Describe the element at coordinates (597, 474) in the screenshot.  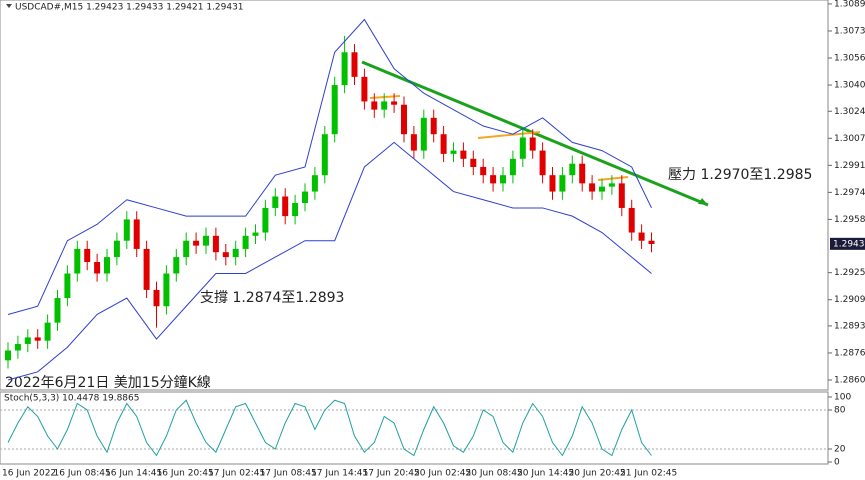
I see `x-tick-label: 20 Jun 20:45` at that location.